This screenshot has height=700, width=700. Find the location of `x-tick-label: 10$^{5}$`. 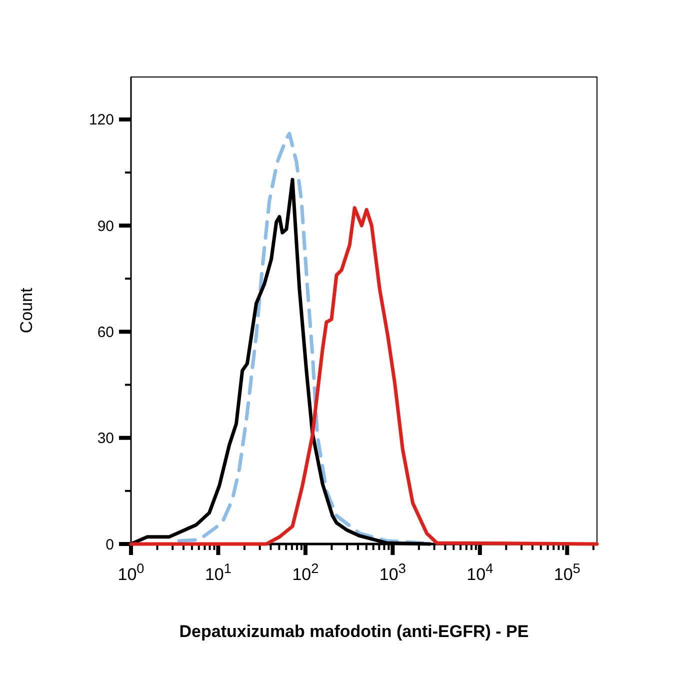

x-tick-label: 10$^{5}$ is located at coordinates (567, 572).